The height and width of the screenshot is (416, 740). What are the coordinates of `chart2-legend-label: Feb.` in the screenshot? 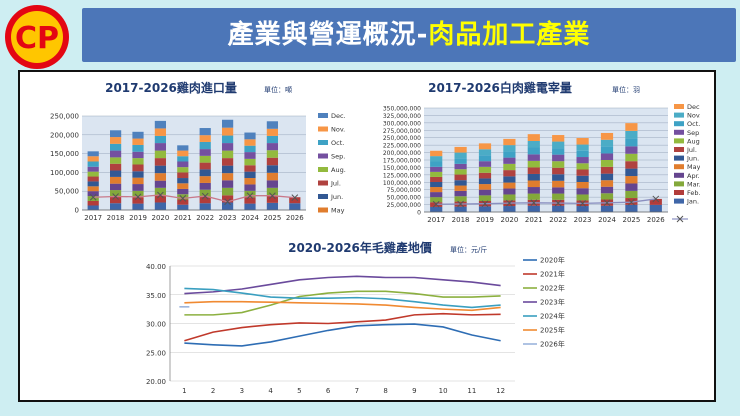 It's located at (693, 193).